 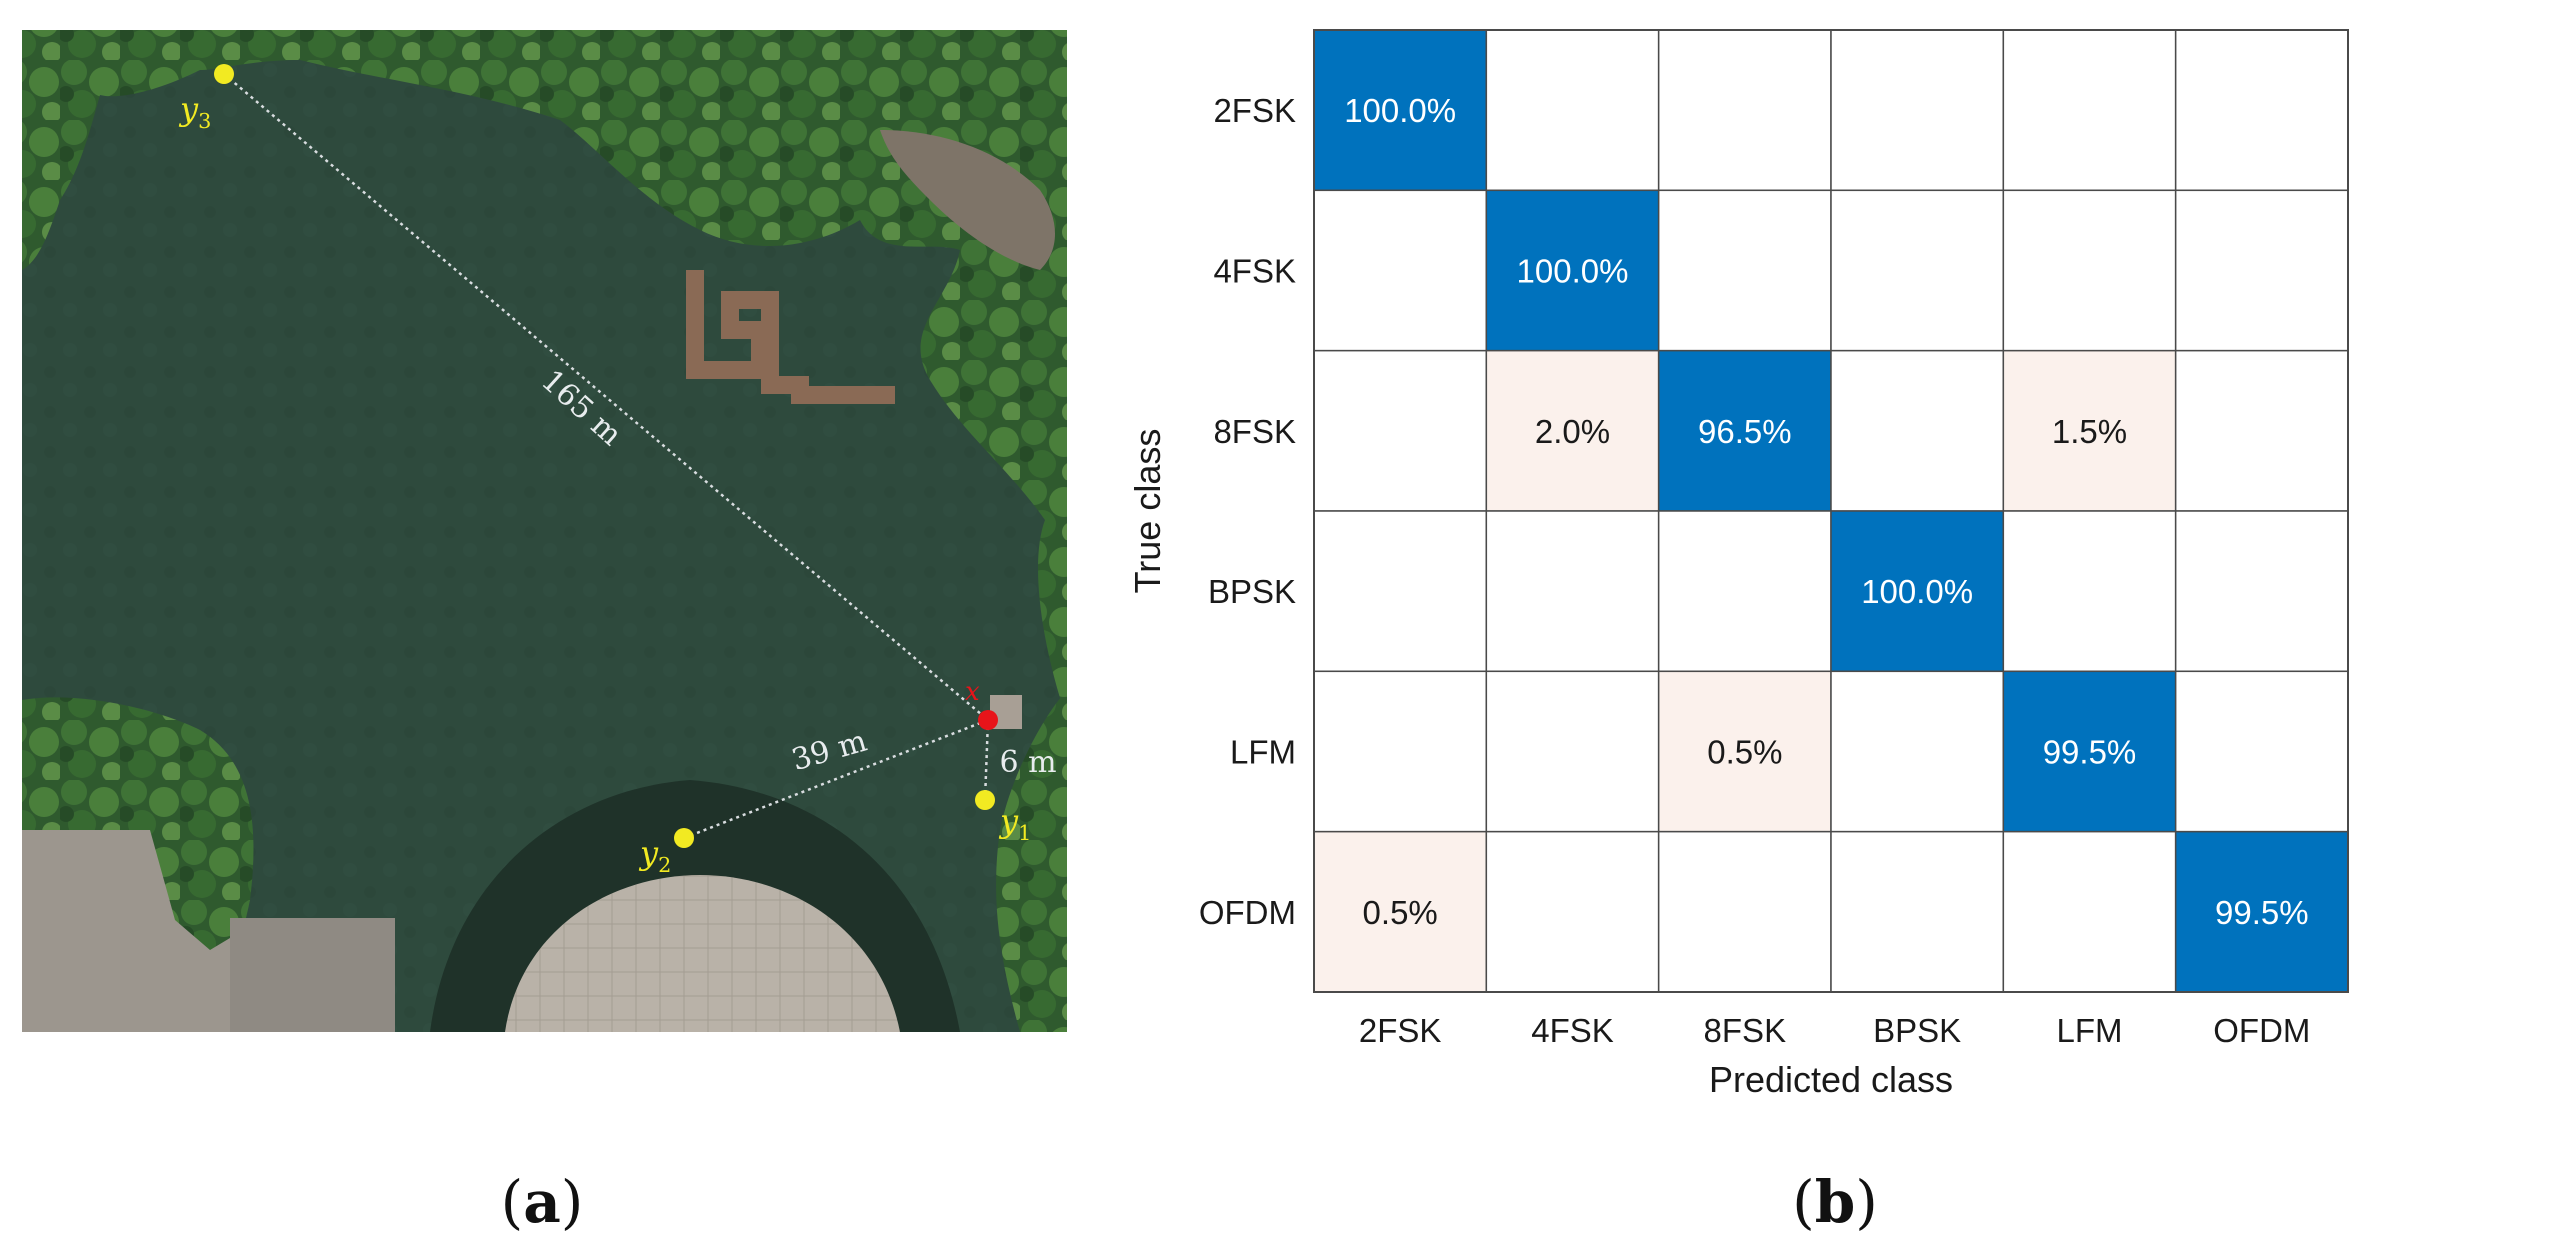 What do you see at coordinates (1835, 1202) in the screenshot?
I see `panel-b-label: (b)` at bounding box center [1835, 1202].